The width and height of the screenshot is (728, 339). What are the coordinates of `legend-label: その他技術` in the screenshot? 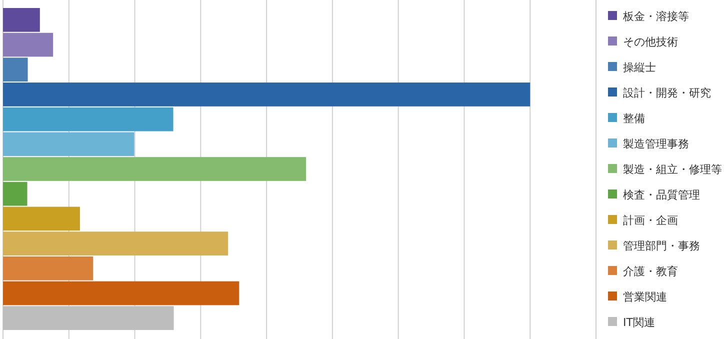 It's located at (650, 42).